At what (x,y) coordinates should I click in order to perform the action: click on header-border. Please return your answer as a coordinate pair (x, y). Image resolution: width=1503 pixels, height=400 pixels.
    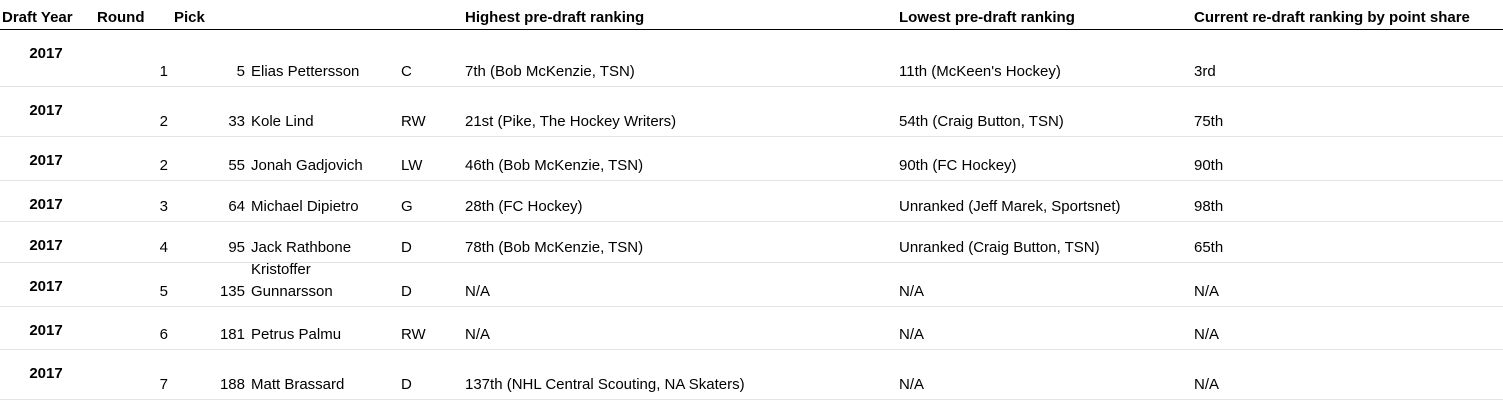
    Looking at the image, I should click on (751, 29).